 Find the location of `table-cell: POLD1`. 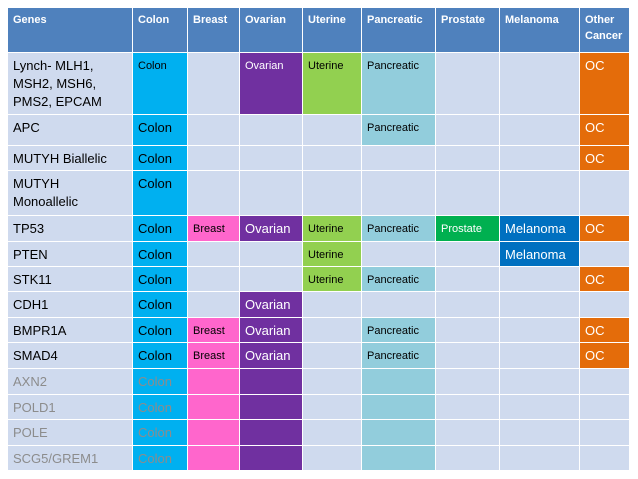

table-cell: POLD1 is located at coordinates (70, 407).